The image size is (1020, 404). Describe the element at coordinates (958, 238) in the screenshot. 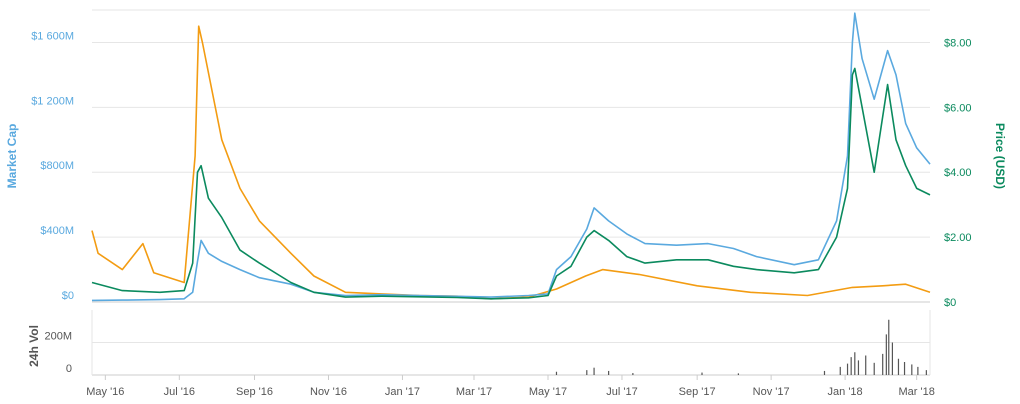

I see `right-tick-label: $2.00` at that location.